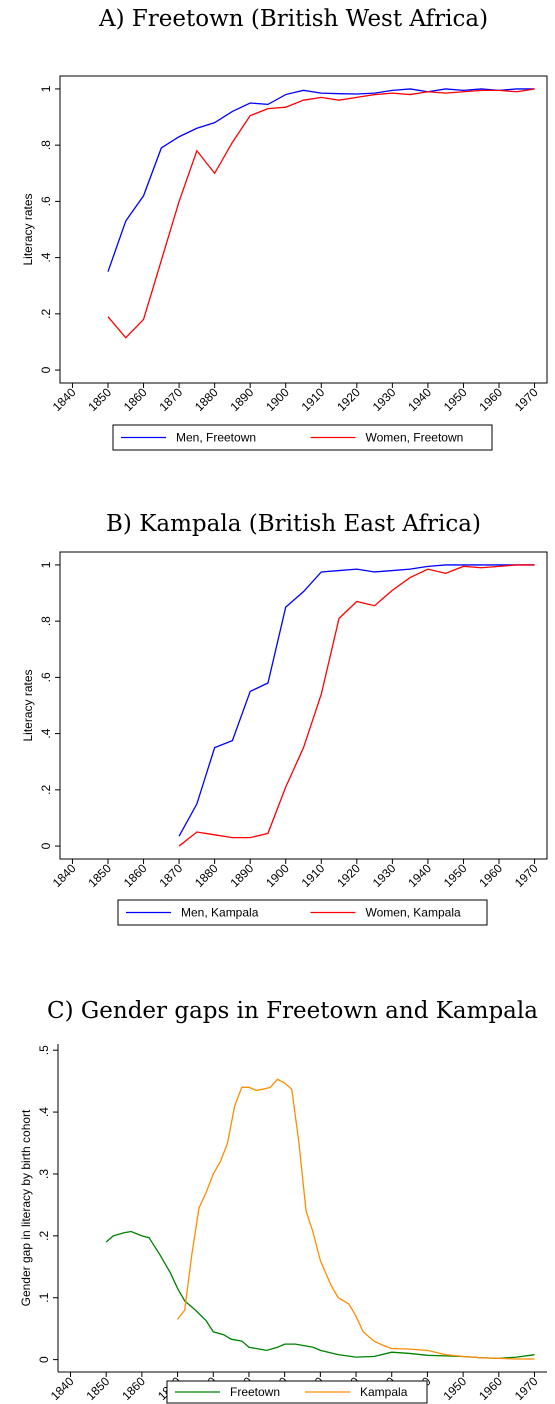  Describe the element at coordinates (44, 1050) in the screenshot. I see `y-tick-label: .5` at that location.